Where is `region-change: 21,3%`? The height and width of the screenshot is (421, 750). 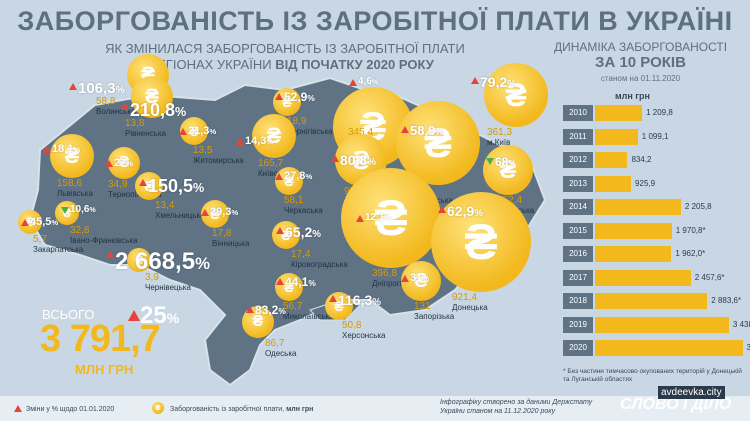
region-change: 21,3% is located at coordinates (202, 131).